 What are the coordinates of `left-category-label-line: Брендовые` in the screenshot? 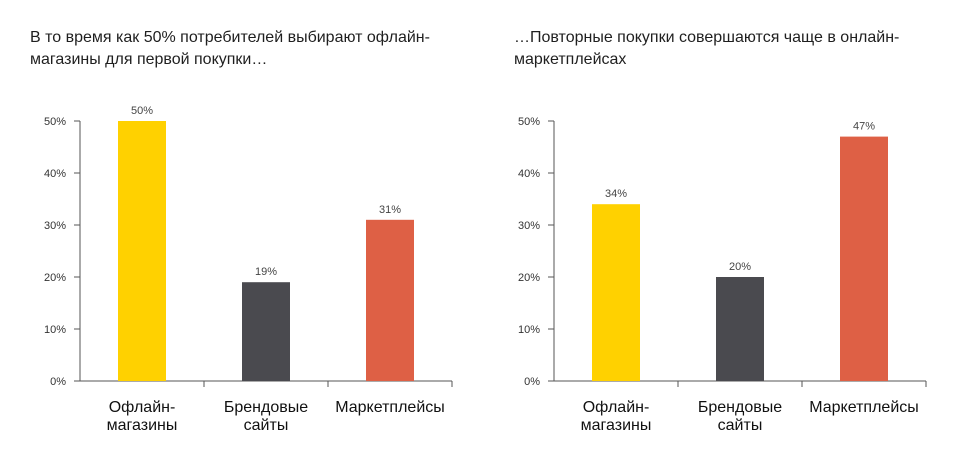 It's located at (266, 407).